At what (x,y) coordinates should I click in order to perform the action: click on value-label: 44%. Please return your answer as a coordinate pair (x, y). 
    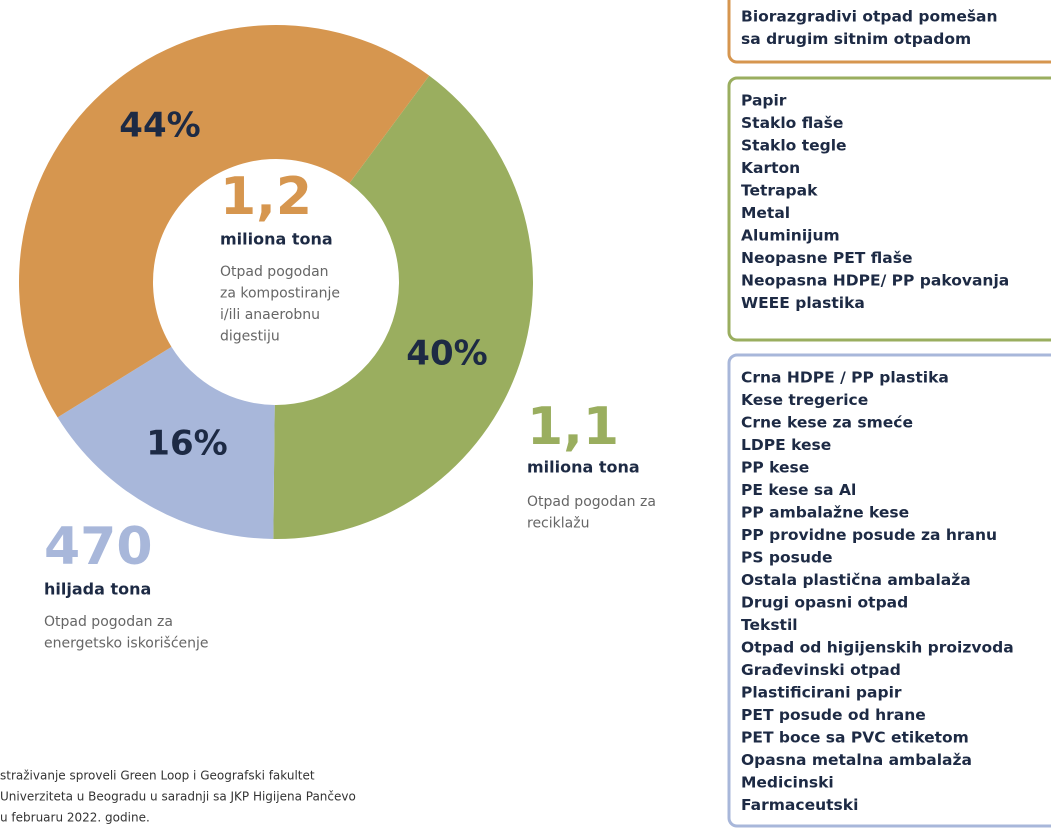
    Looking at the image, I should click on (159, 126).